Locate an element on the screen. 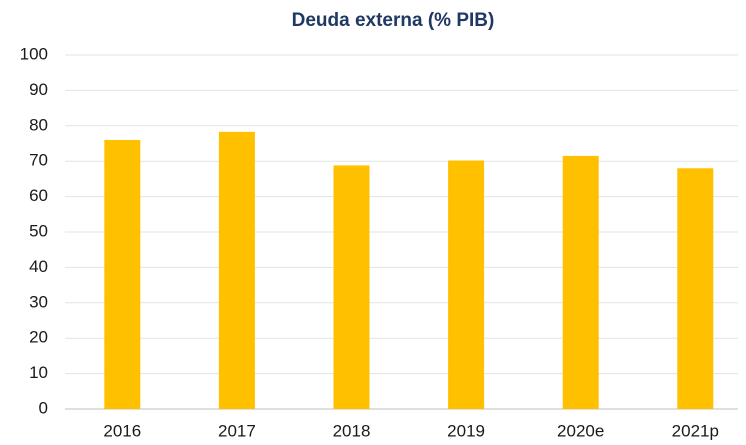 This screenshot has height=445, width=746. y-tick-label: 30 is located at coordinates (38, 301).